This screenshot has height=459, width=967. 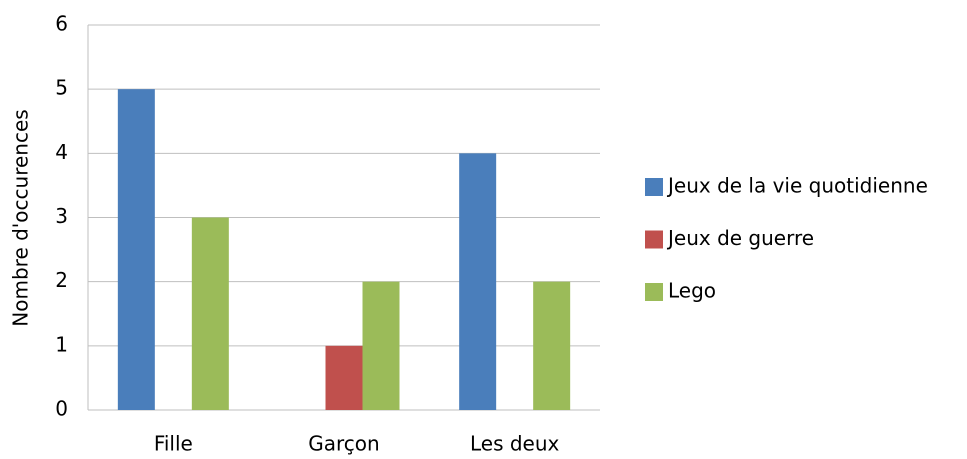 I want to click on legend-label: Jeux de la vie quotidienne, so click(x=797, y=186).